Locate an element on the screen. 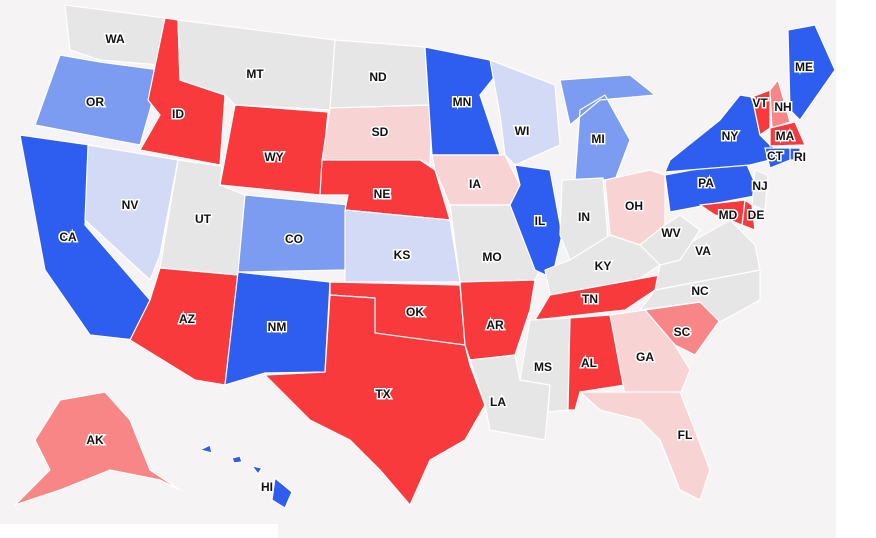 The width and height of the screenshot is (876, 538). state-label: CT is located at coordinates (775, 156).